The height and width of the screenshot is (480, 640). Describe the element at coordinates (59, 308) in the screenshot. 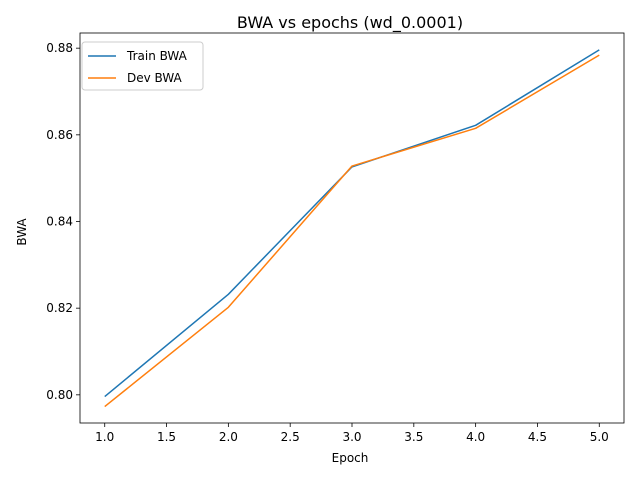

I see `y-tick-label: 0.82` at that location.